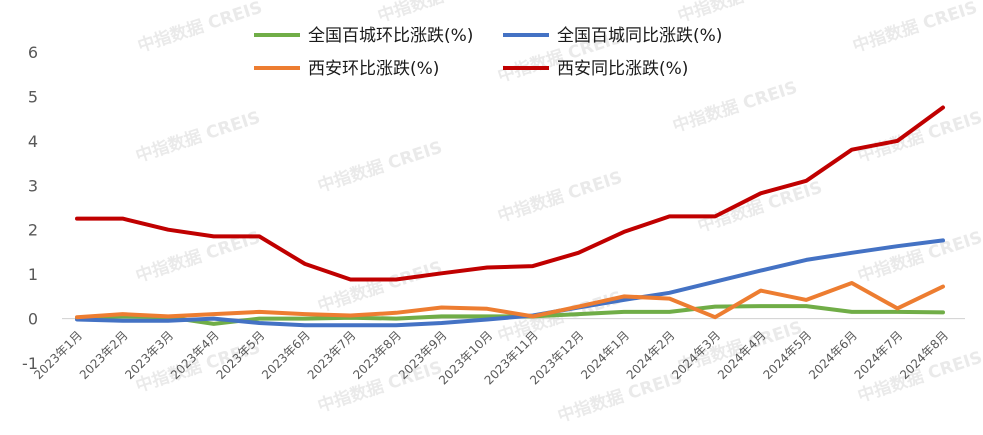 This screenshot has height=435, width=983. I want to click on y-tick-label: -1, so click(30, 363).